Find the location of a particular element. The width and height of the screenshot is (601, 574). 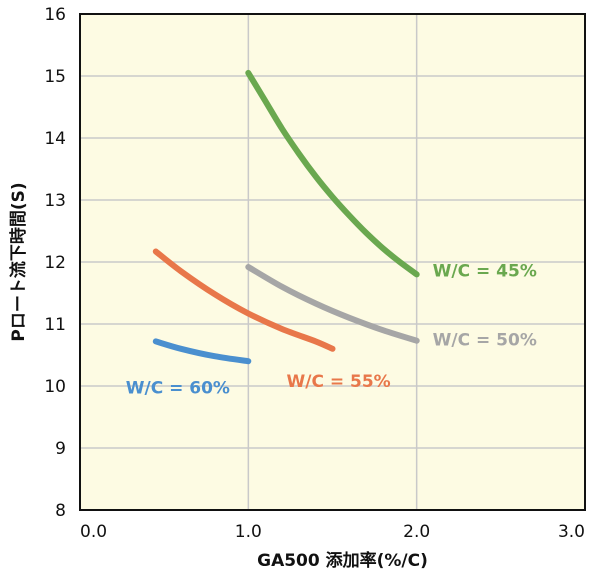

y-tick-label: 8 is located at coordinates (60, 511).